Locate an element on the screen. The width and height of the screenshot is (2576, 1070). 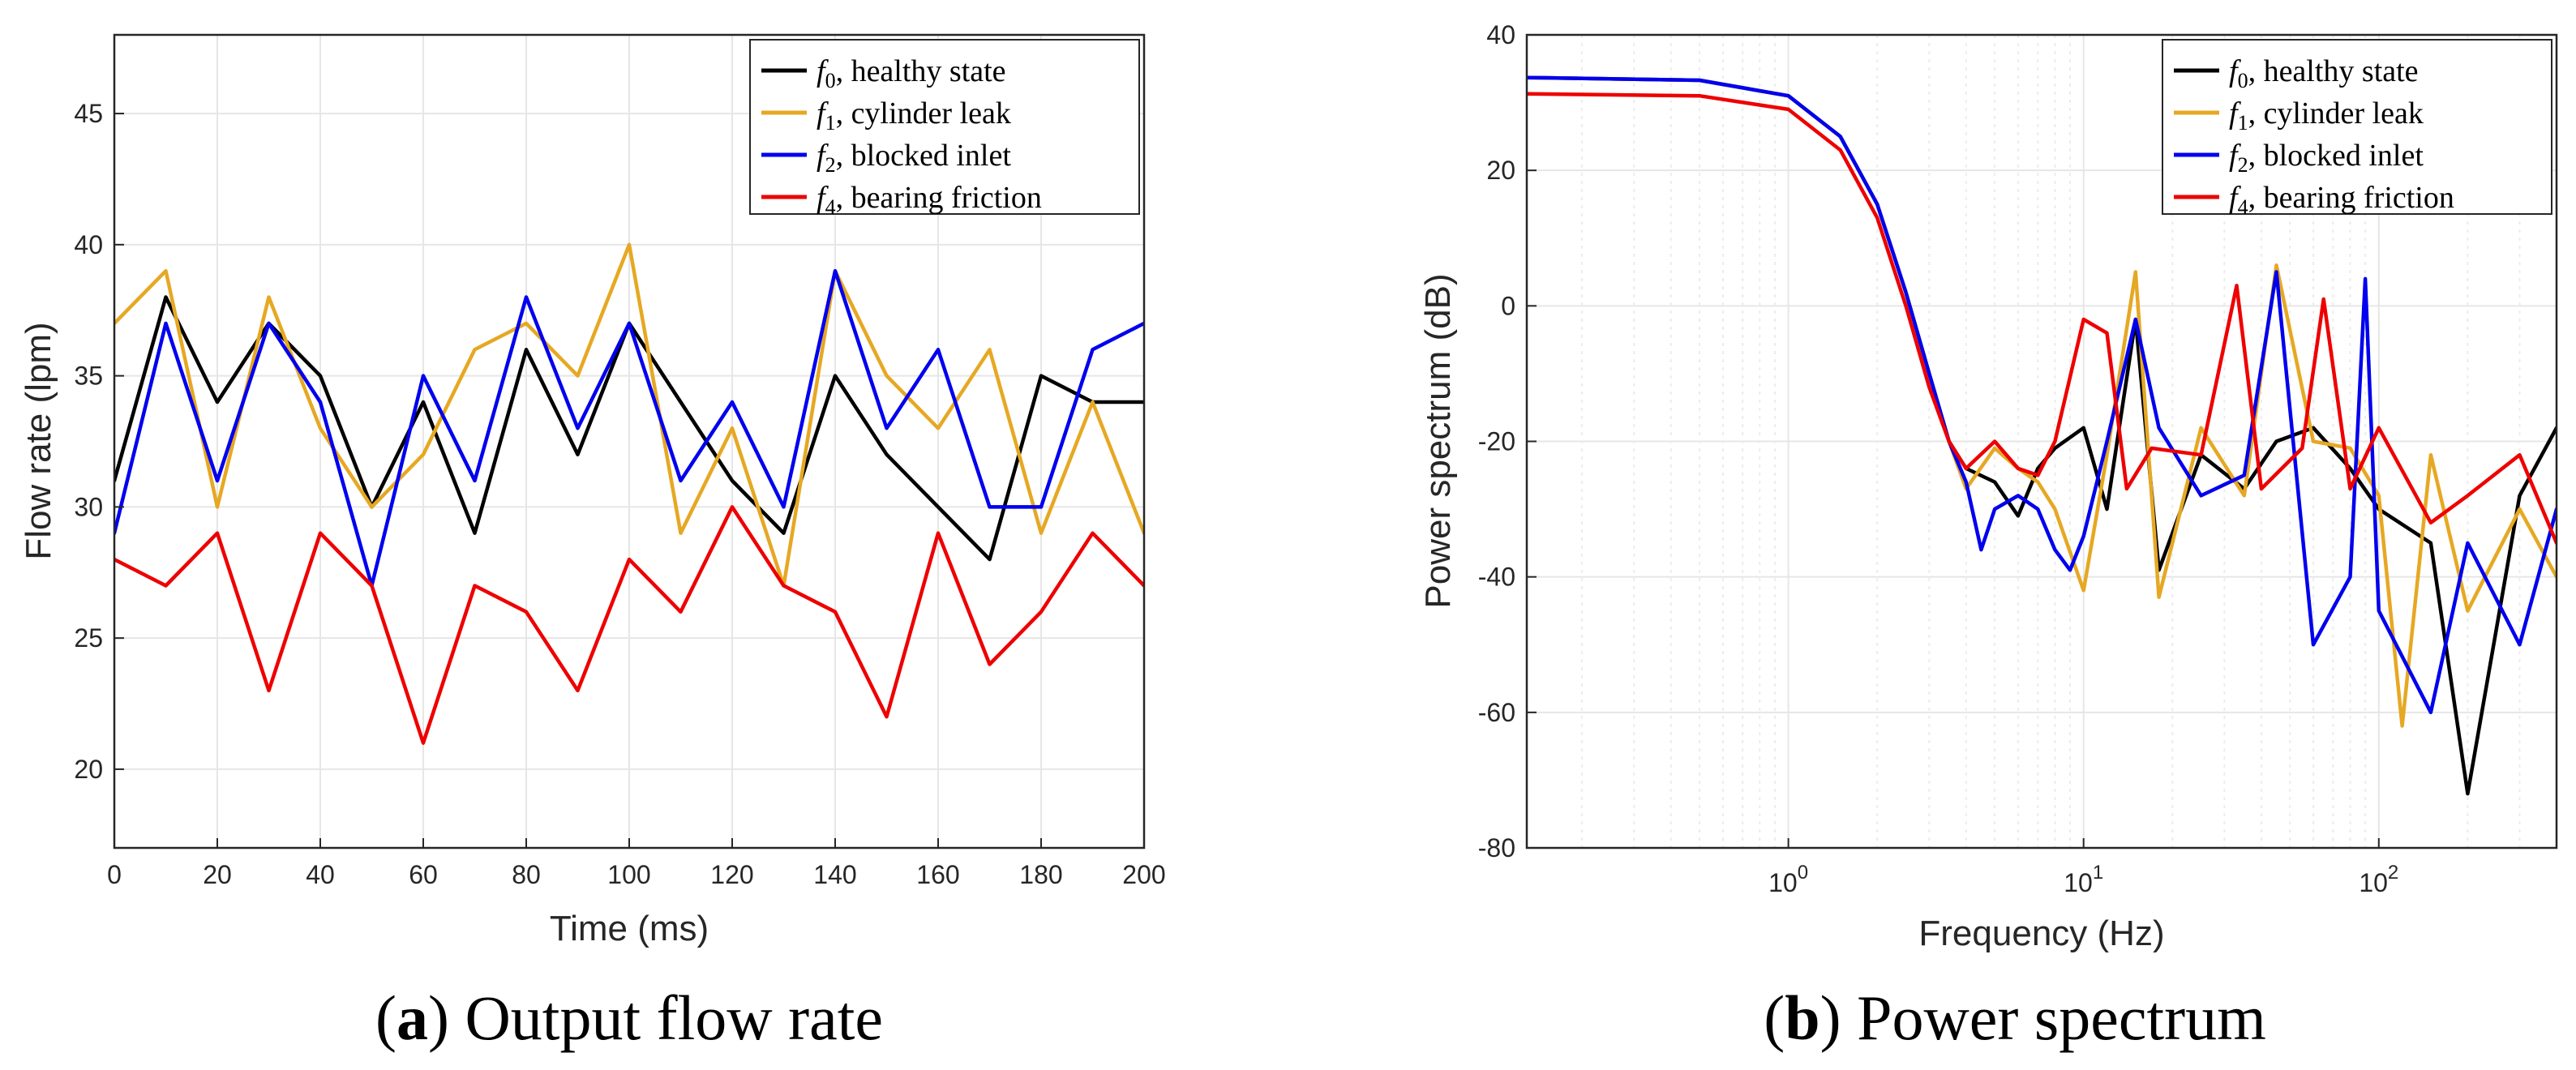
x-tick-label: 160 is located at coordinates (937, 874).